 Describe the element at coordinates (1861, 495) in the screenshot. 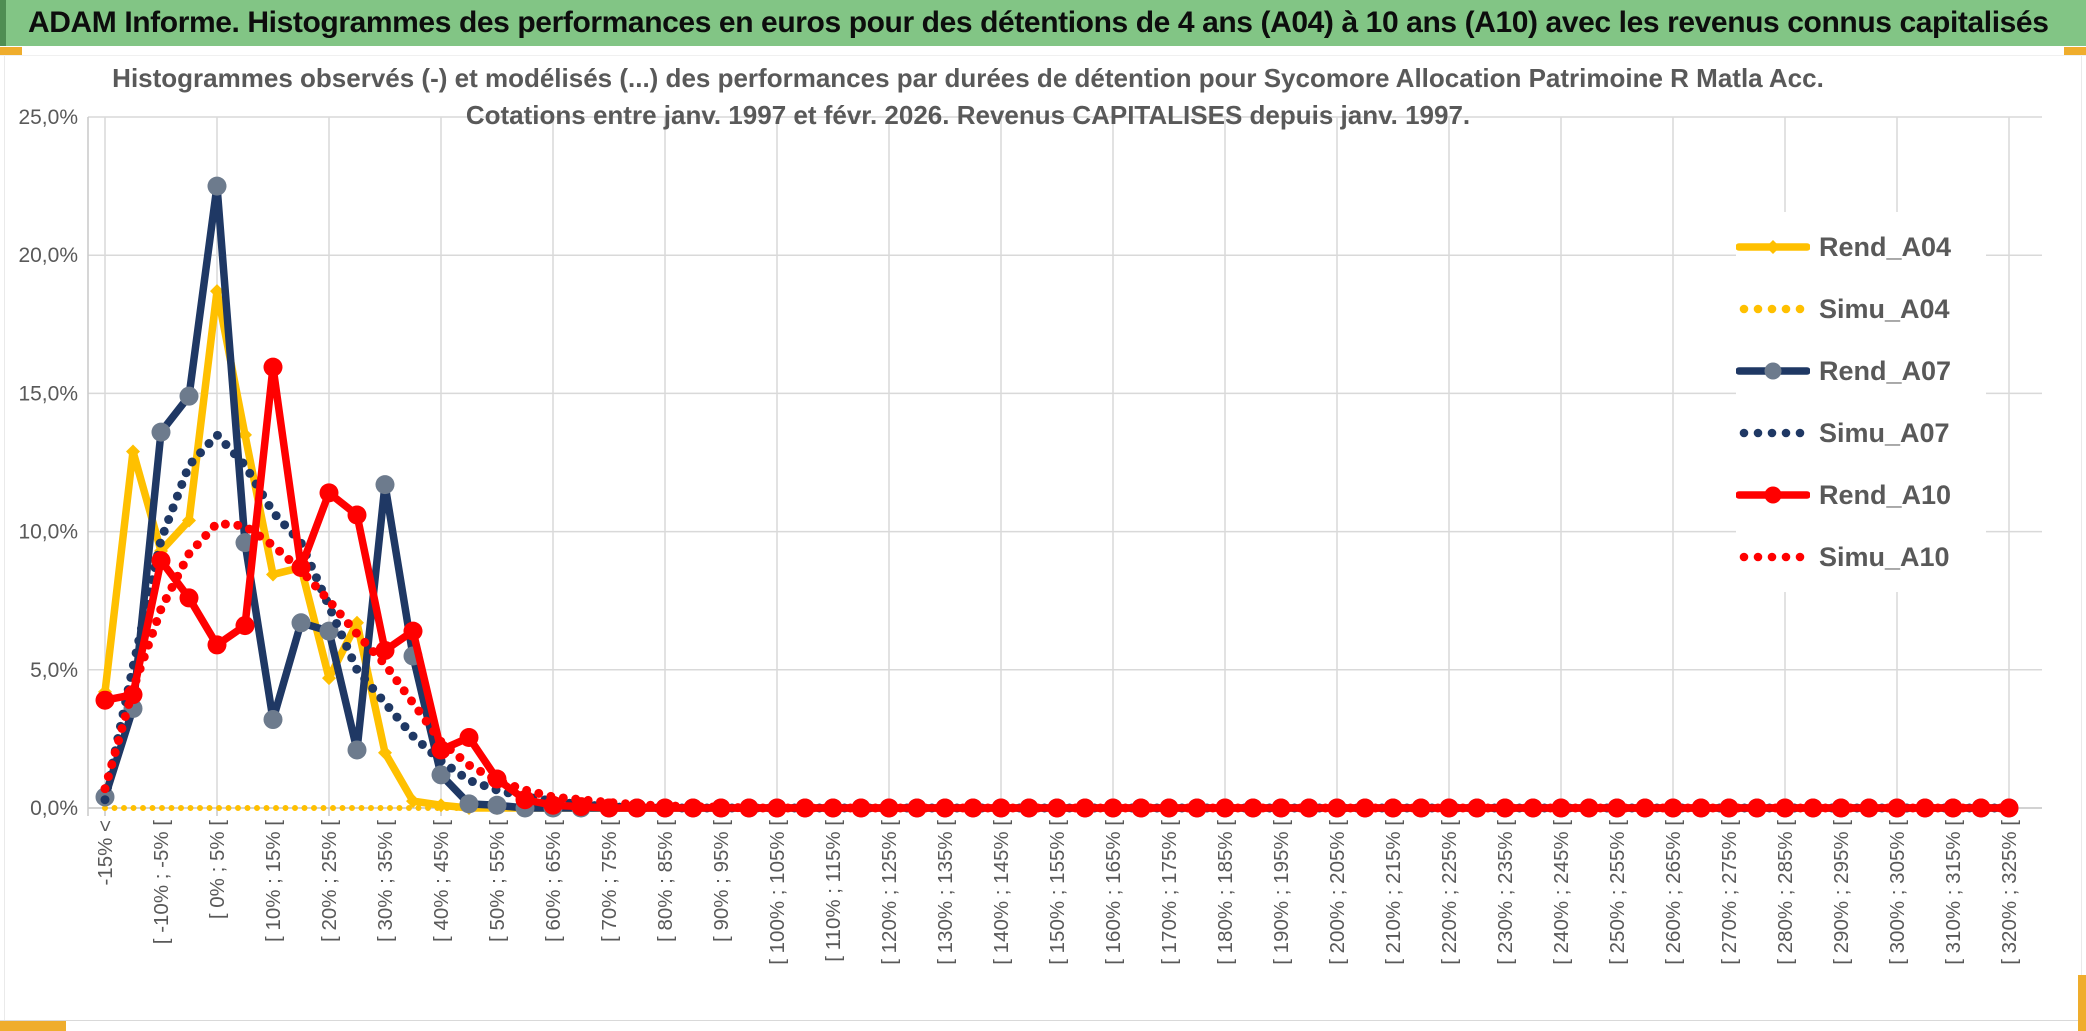

I see `legend-item-Rend_A10: Rend_A10` at that location.